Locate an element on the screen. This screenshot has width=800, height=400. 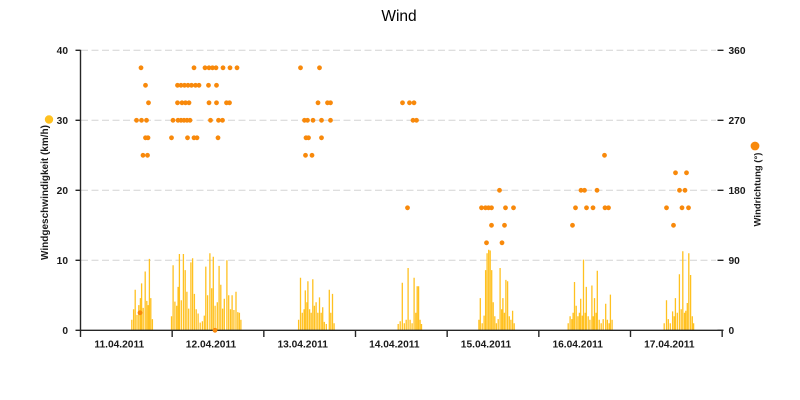
svg-text: Windrichtung (°) is located at coordinates (758, 190).